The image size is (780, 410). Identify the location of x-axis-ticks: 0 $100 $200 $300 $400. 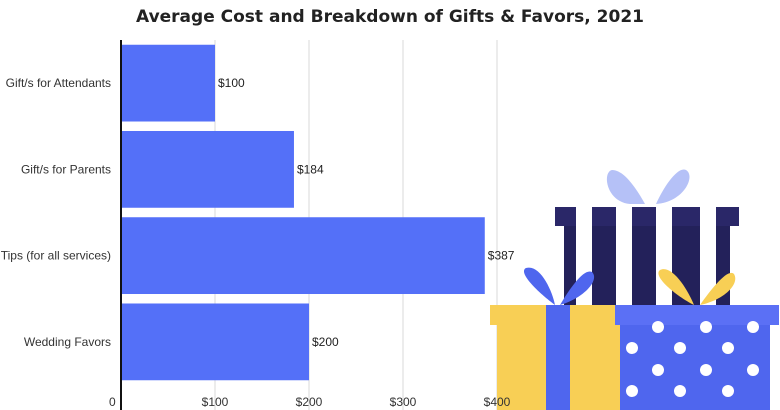
(310, 402).